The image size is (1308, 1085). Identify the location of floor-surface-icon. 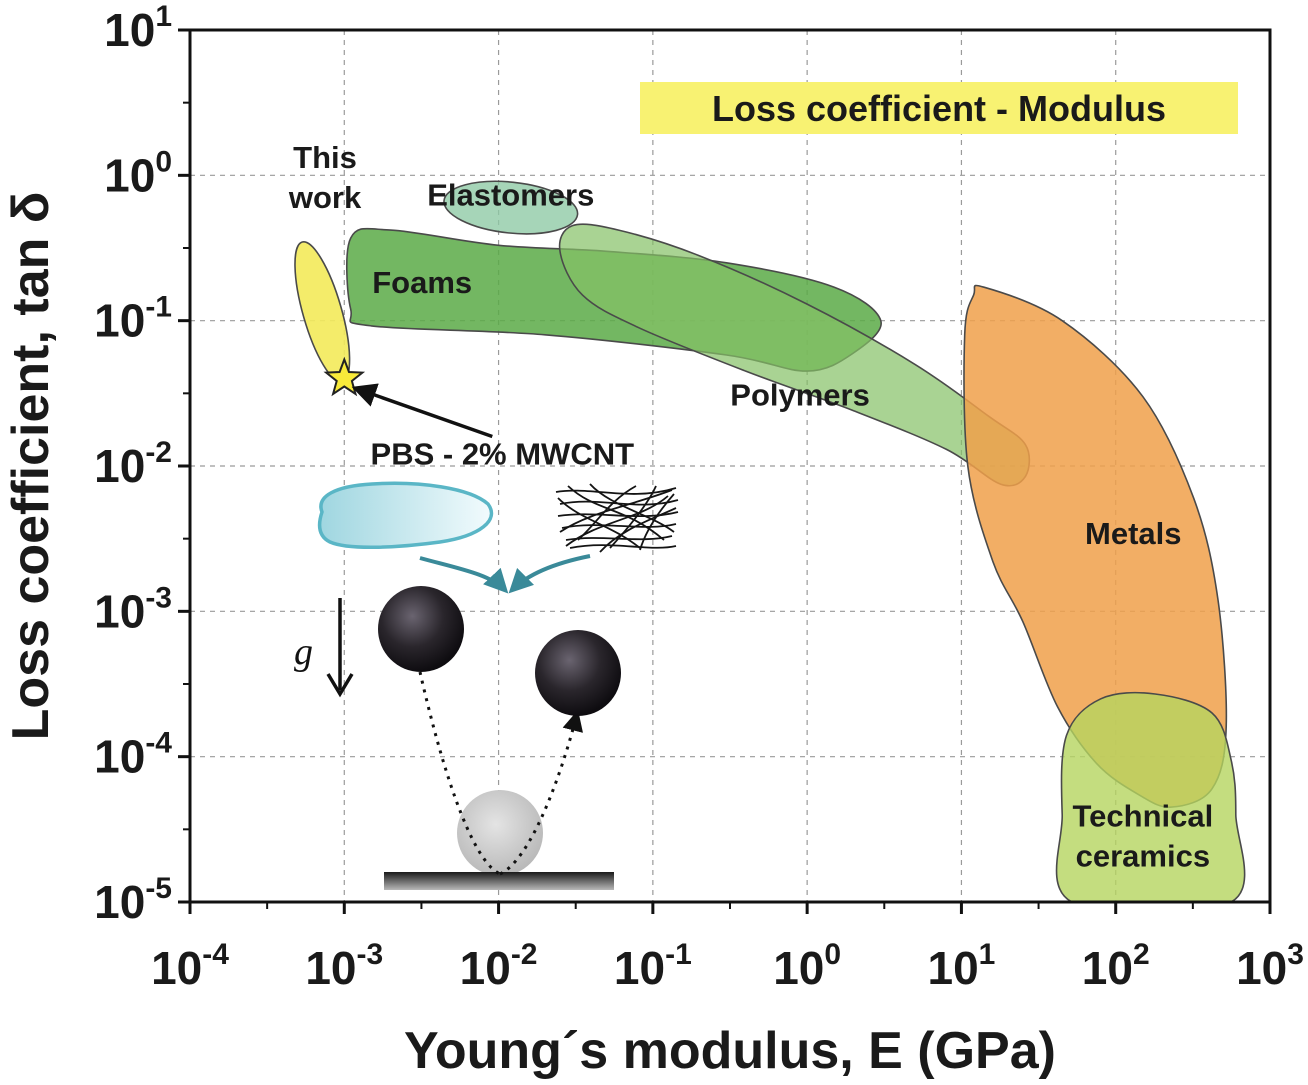
(499, 881).